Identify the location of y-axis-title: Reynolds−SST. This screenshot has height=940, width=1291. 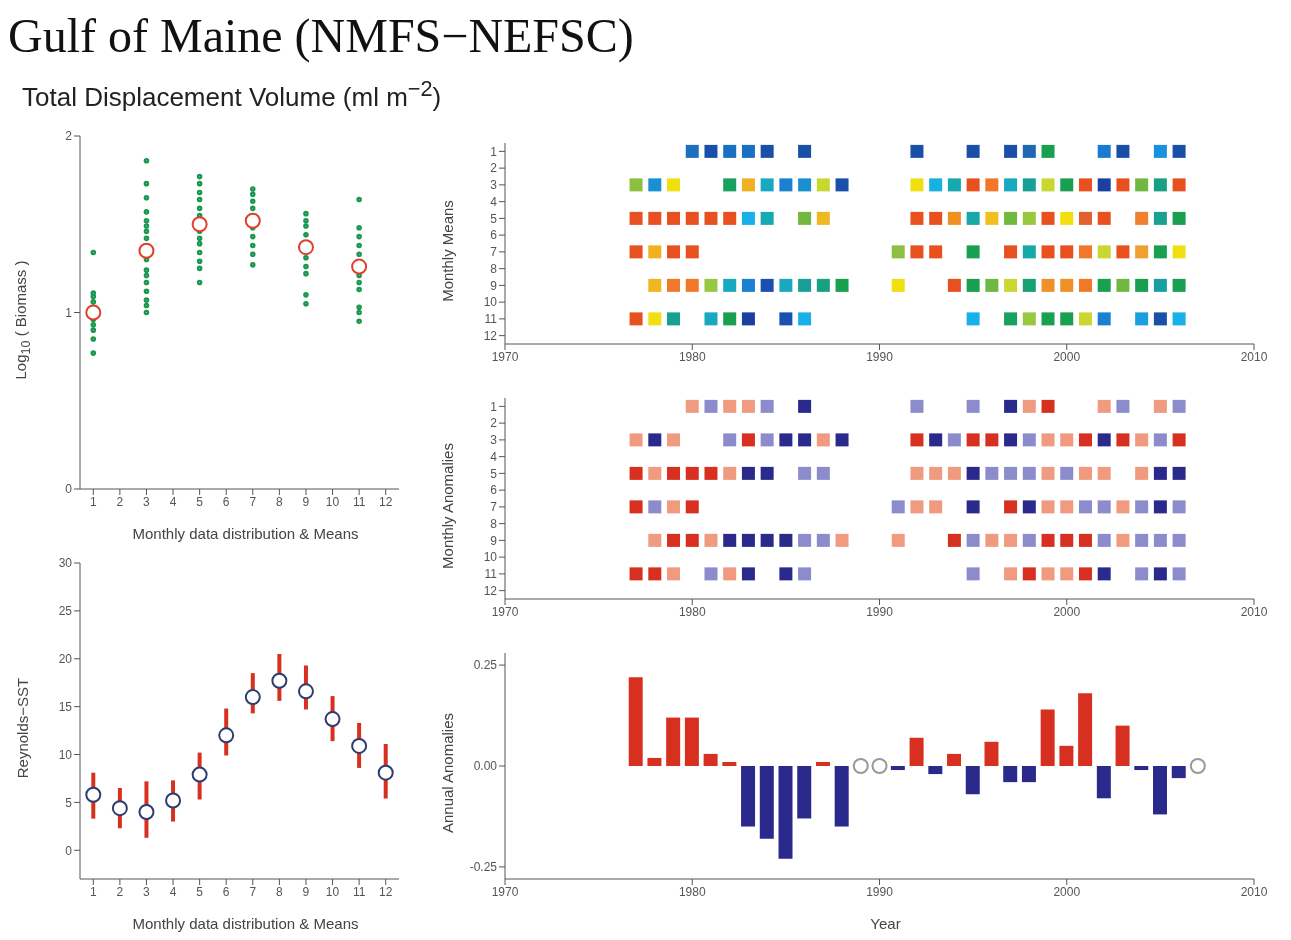
(22, 728).